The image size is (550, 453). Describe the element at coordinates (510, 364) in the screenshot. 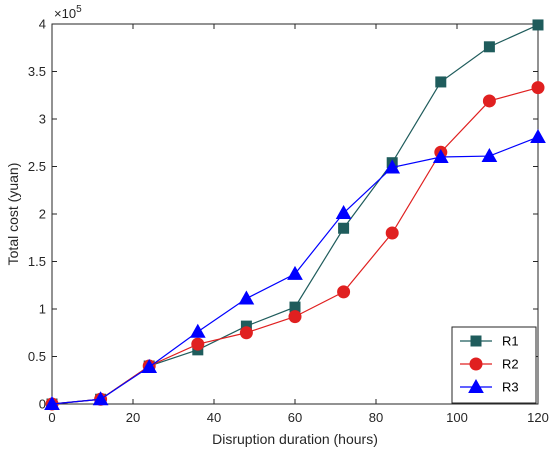

I see `legend-label: R2` at that location.